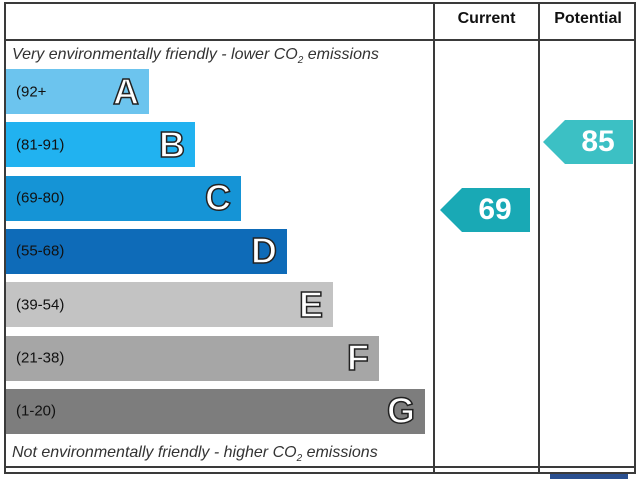 The height and width of the screenshot is (479, 640). I want to click on potential-rating-marker: 85, so click(588, 142).